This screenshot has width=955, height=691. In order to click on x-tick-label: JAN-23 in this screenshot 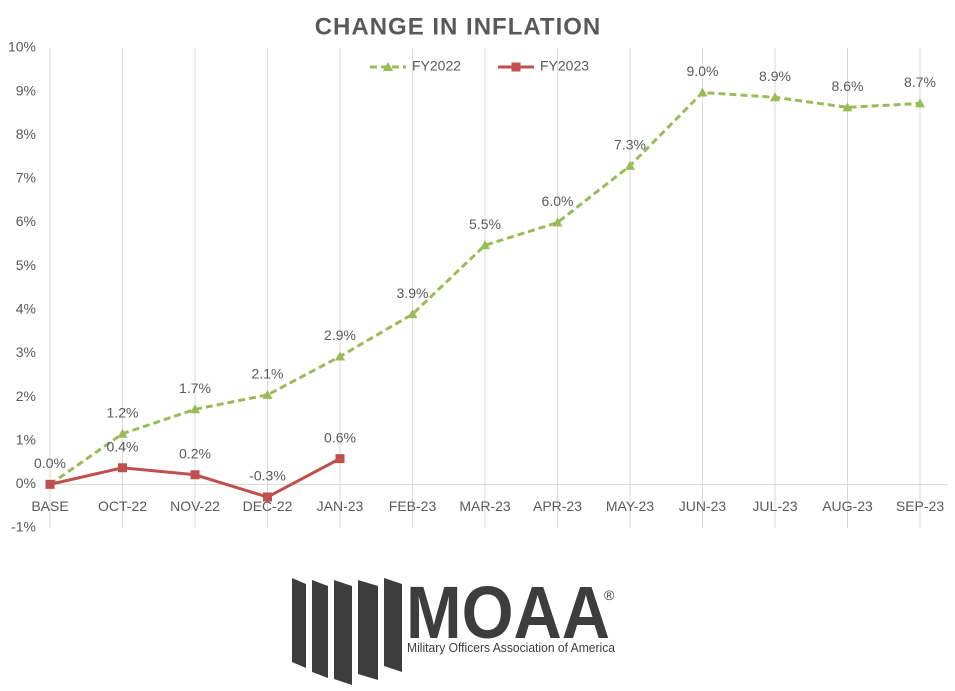, I will do `click(340, 506)`.